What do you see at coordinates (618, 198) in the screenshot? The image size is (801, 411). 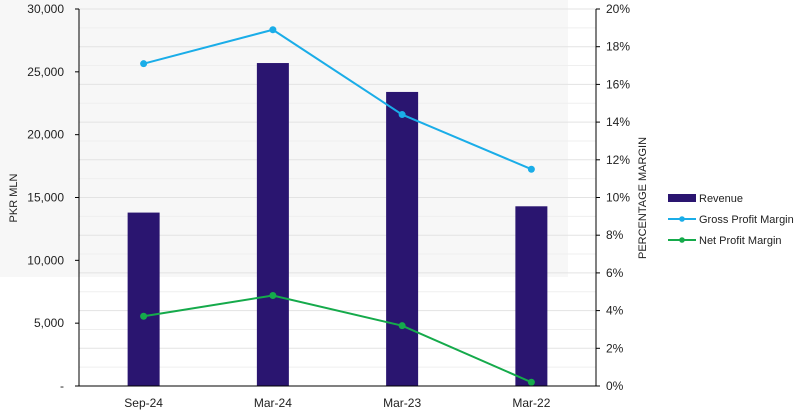 I see `right-tick-label: 10%` at bounding box center [618, 198].